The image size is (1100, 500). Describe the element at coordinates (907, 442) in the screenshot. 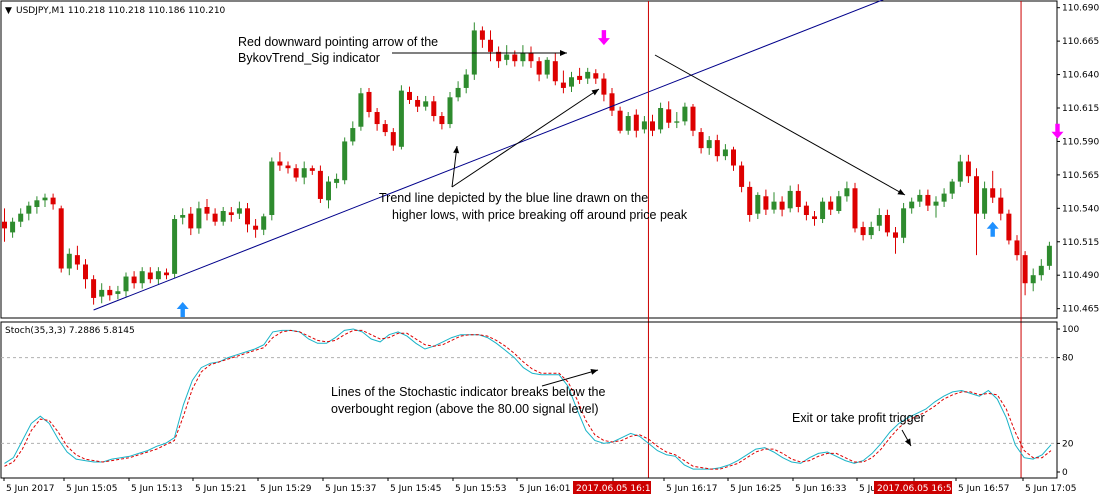

I see `exit-pointer-head` at that location.